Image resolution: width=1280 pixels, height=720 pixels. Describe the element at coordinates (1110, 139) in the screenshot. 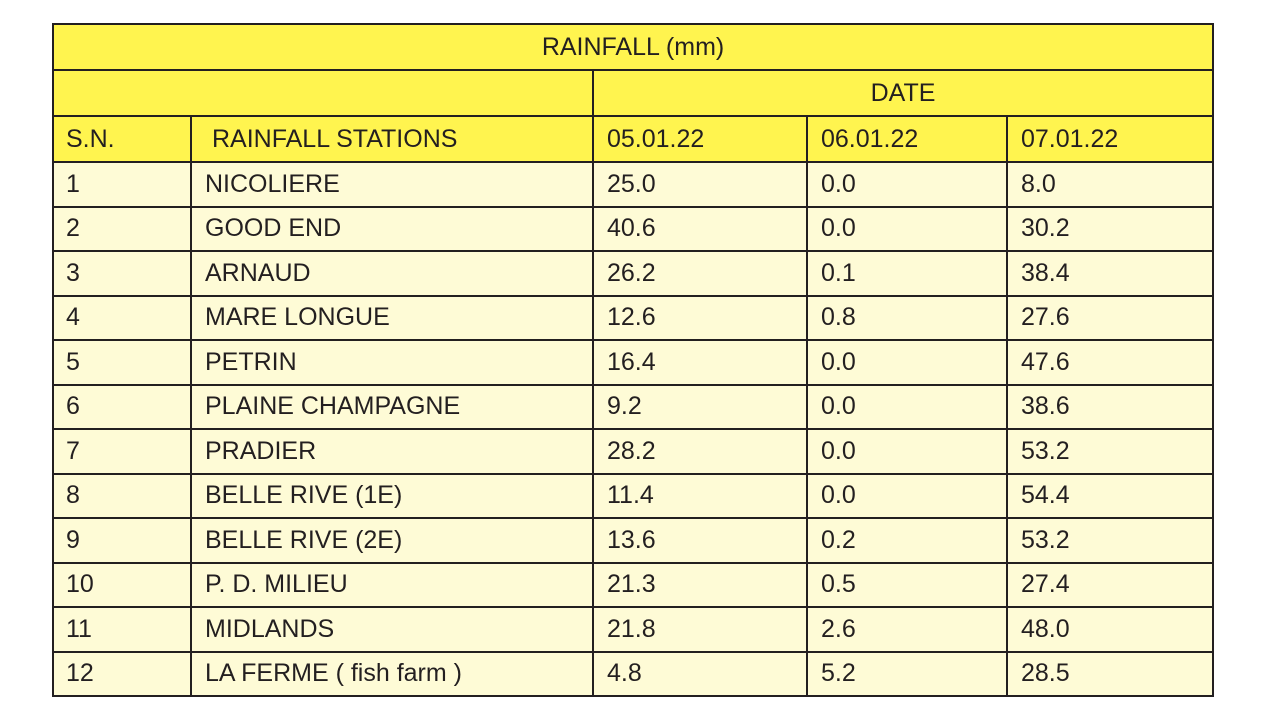

I see `date-column-header: 07.01.22` at that location.